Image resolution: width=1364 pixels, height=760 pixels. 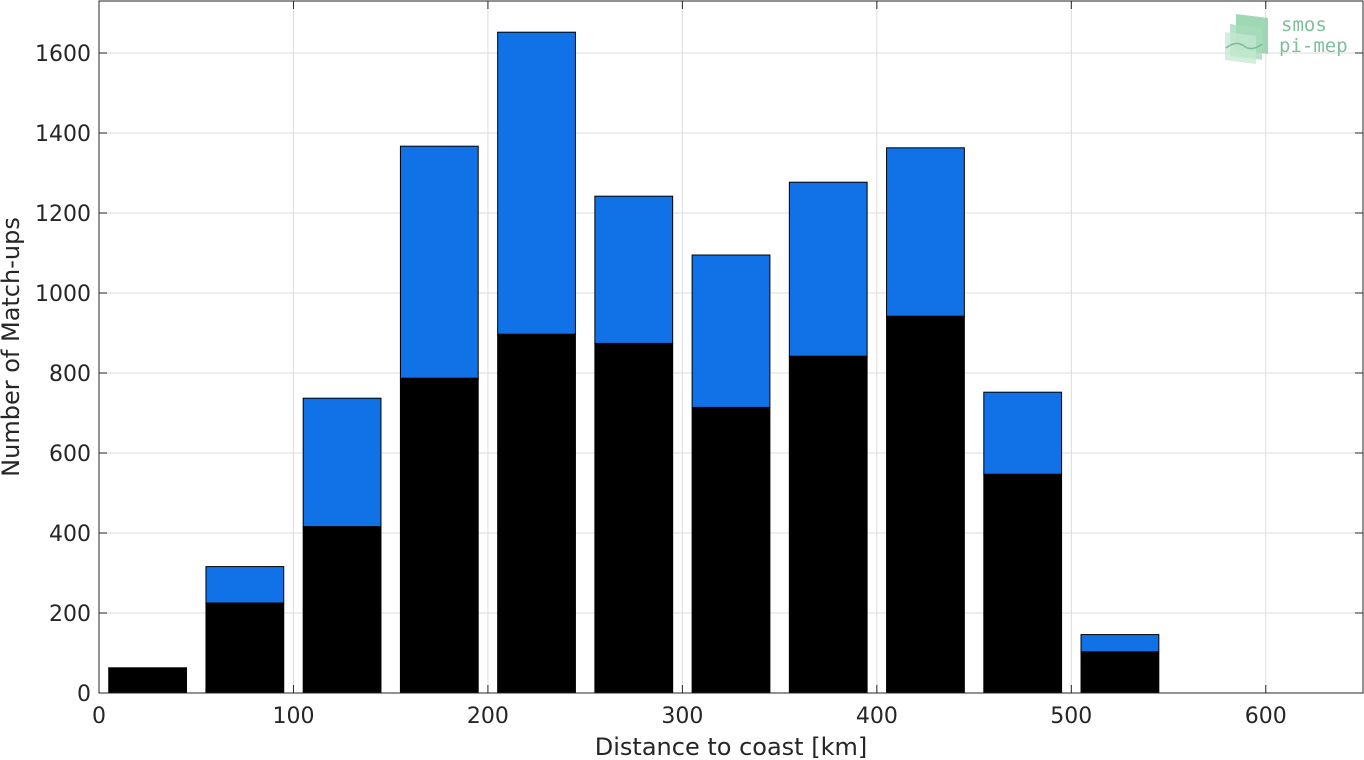 I want to click on x-tick-label: 100, so click(x=293, y=716).